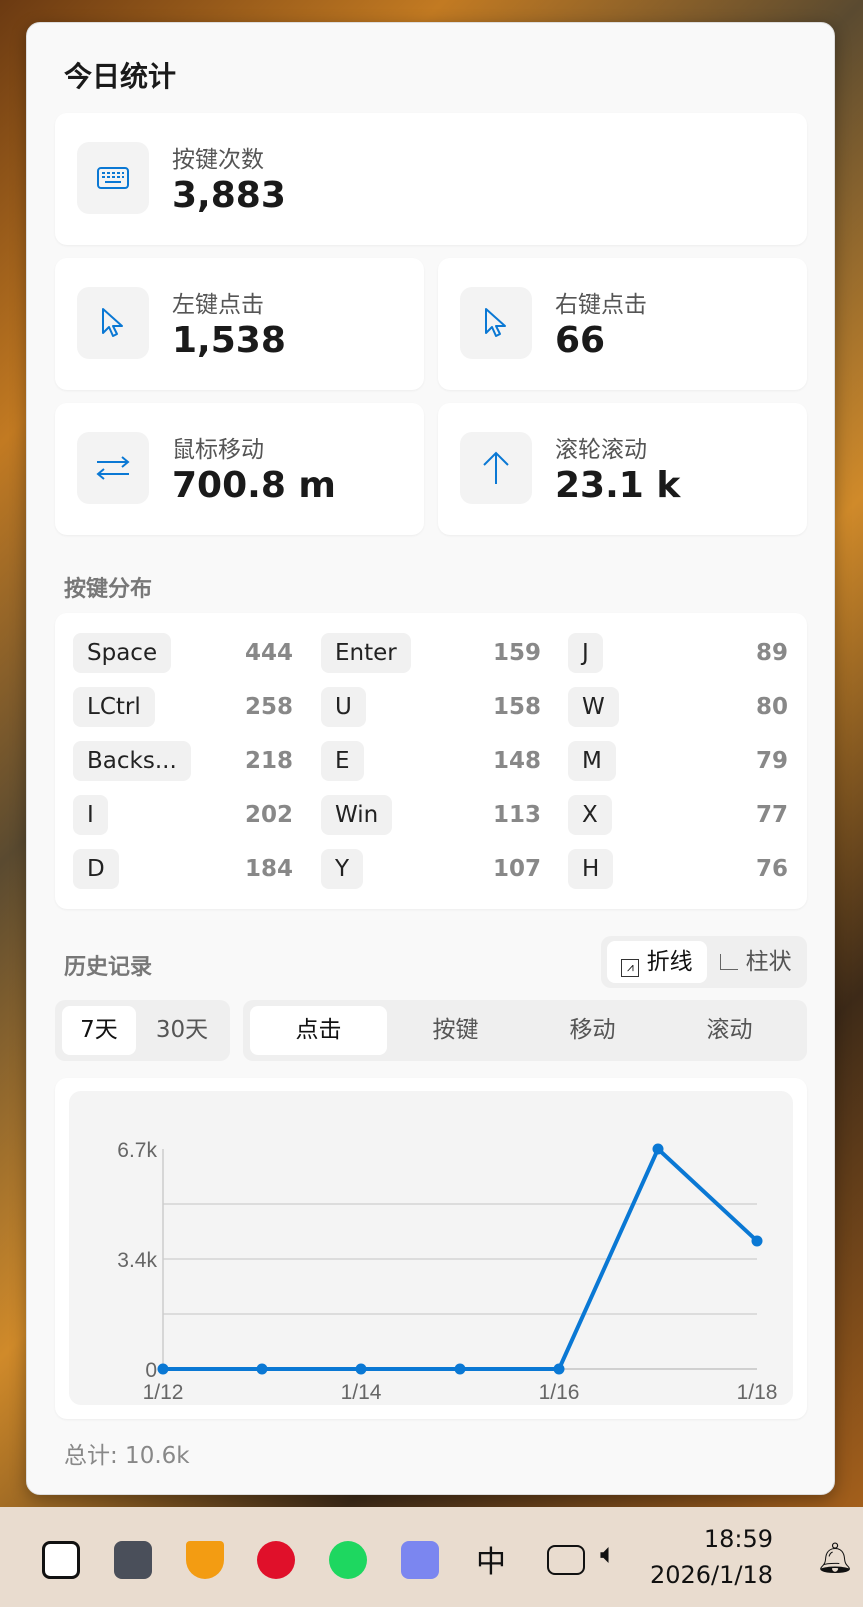 The width and height of the screenshot is (863, 1607). Describe the element at coordinates (218, 305) in the screenshot. I see `stat-label: 左键点击` at that location.